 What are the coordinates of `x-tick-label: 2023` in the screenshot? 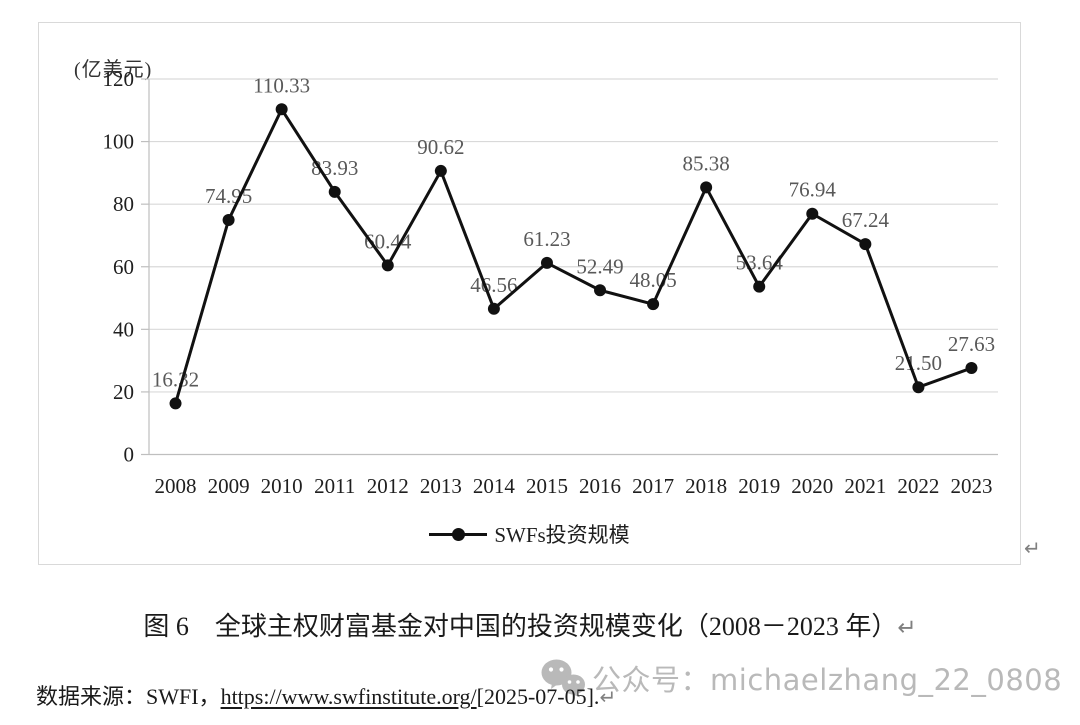 It's located at (971, 486).